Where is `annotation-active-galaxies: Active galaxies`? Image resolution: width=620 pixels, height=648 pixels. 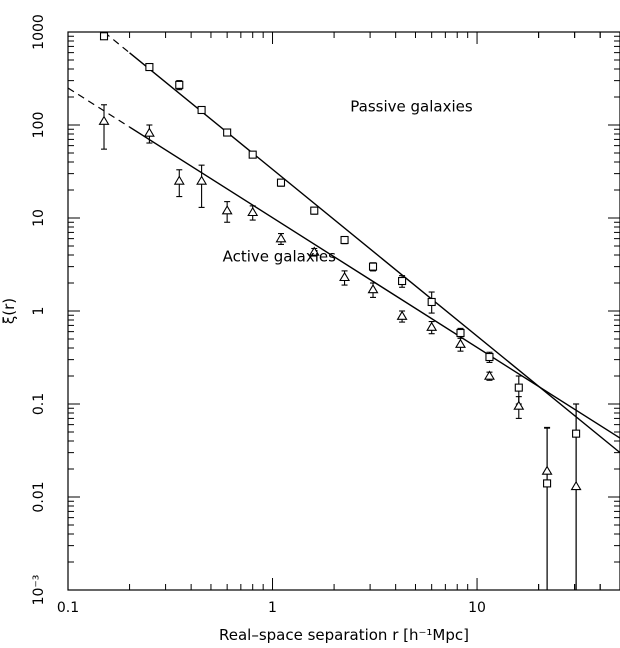
annotation-active-galaxies: Active galaxies is located at coordinates (280, 257).